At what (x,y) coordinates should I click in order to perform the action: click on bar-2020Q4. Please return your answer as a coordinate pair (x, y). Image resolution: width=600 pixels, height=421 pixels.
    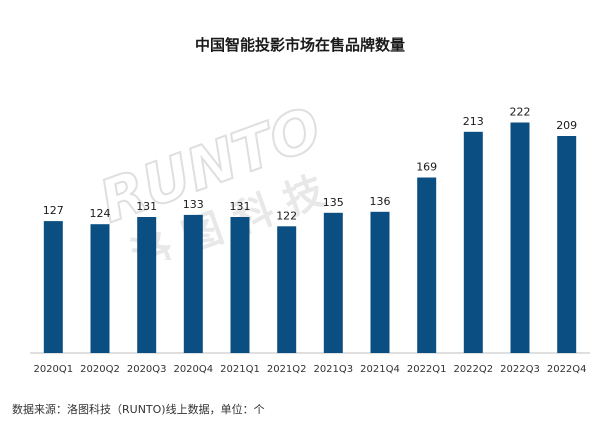
    Looking at the image, I should click on (193, 283).